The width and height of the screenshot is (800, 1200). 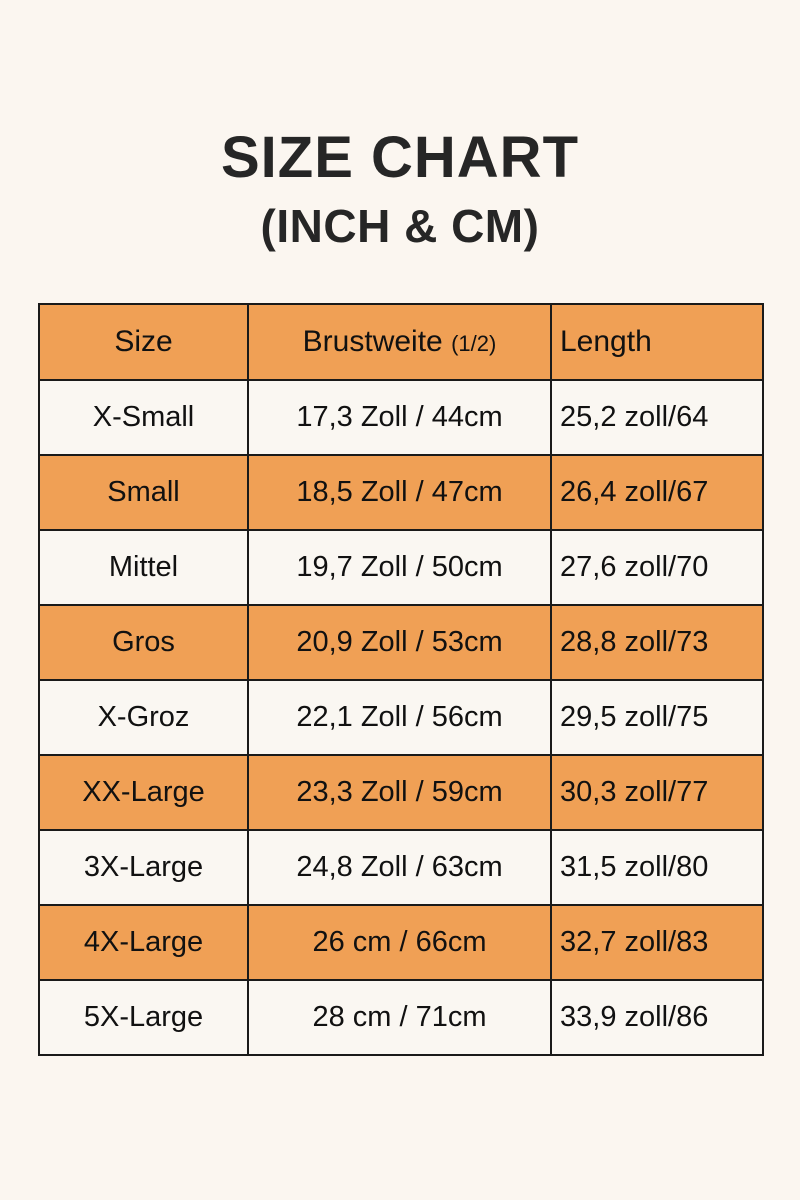 I want to click on cell-length: 31,5 zoll/80, so click(x=657, y=867).